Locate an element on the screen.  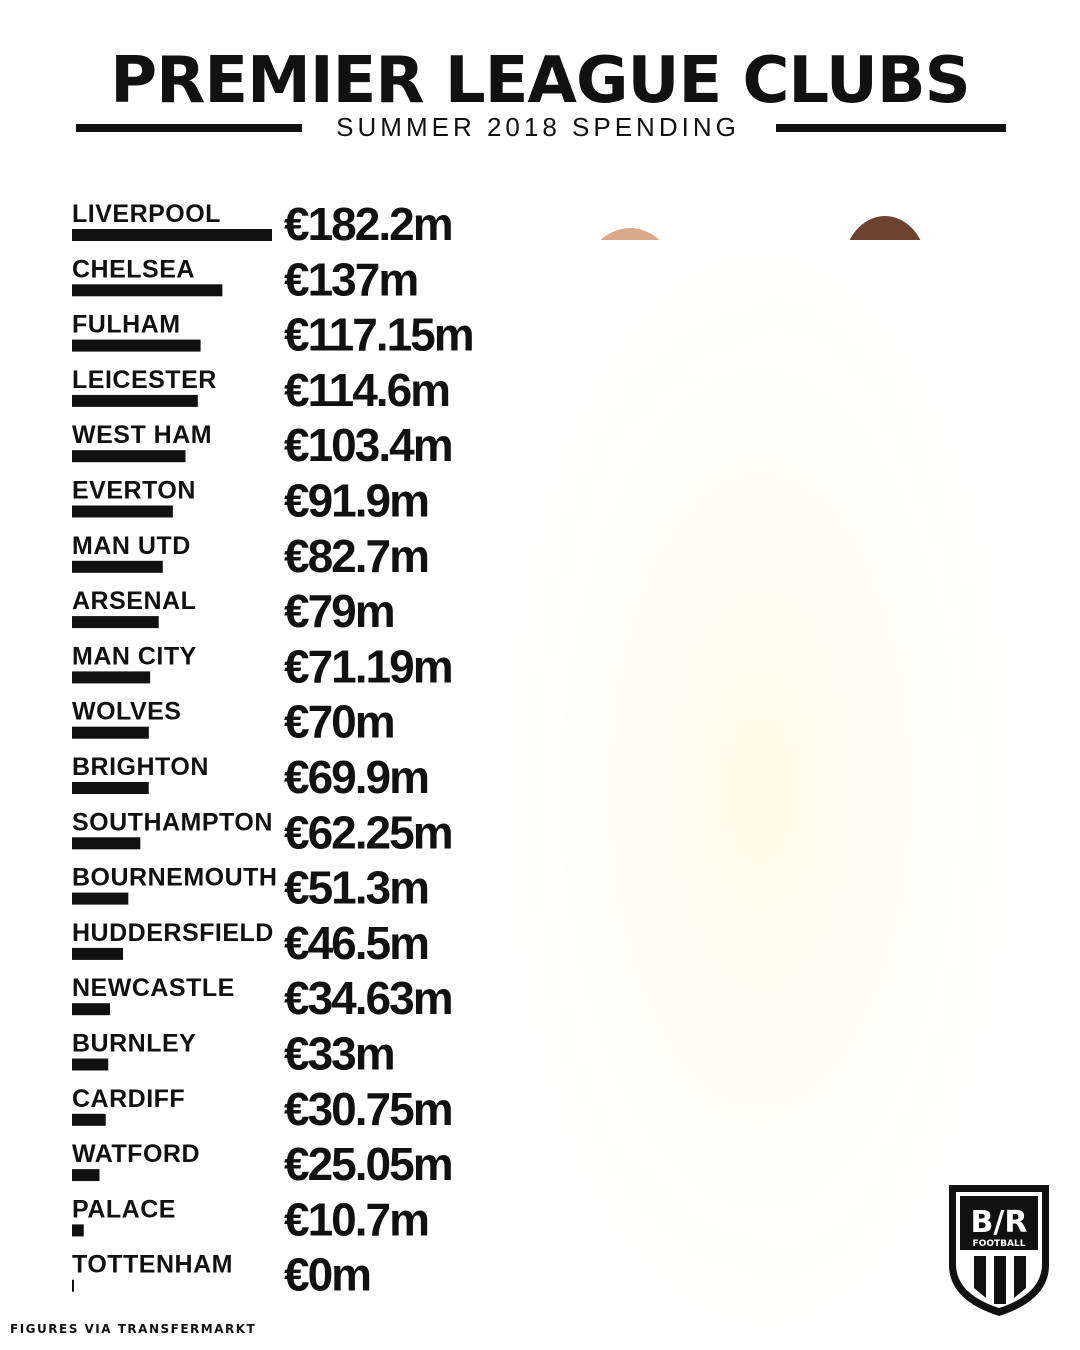
source-footnote: FIGURES VIA TRANSFERMARKT is located at coordinates (133, 1329).